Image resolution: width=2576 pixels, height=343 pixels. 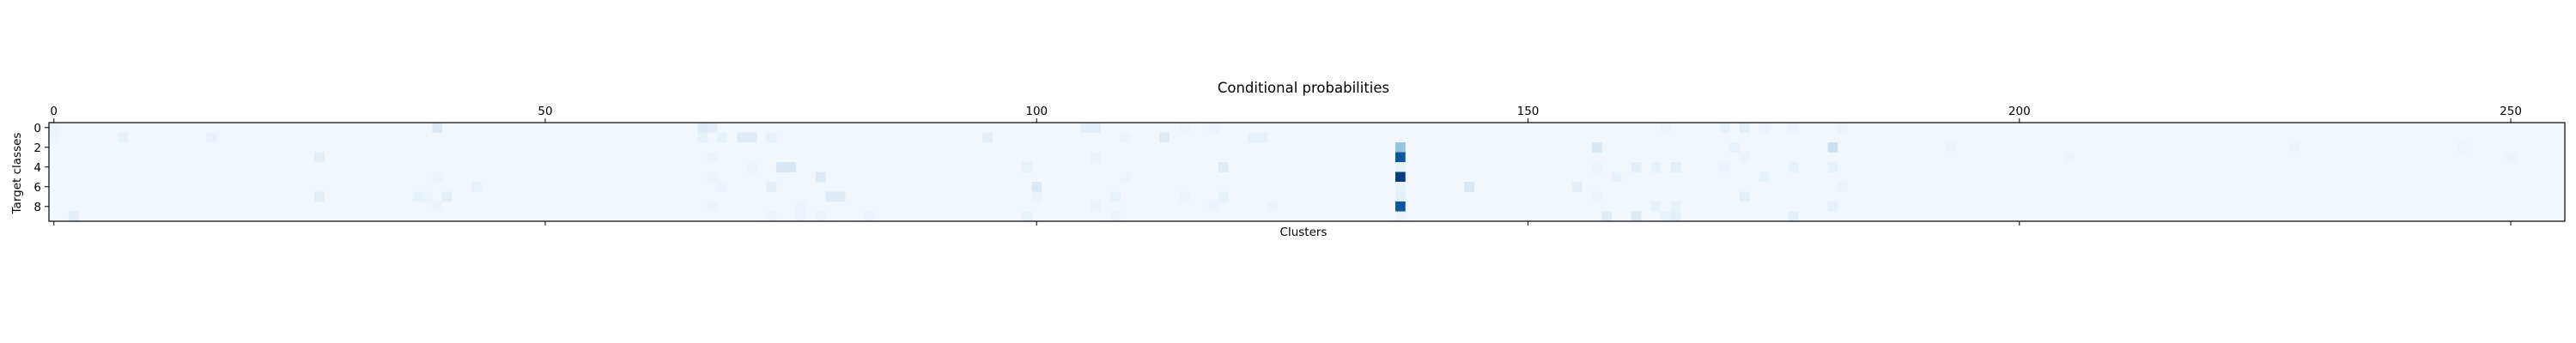 I want to click on y-axis-ticks: 0 2 4 6 8, so click(x=41, y=168).